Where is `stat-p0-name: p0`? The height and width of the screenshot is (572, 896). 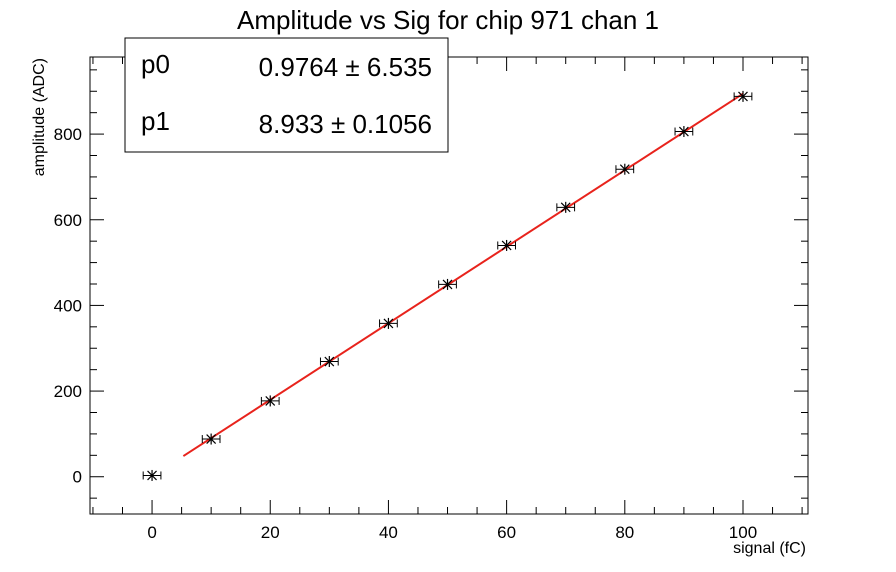
stat-p0-name: p0 is located at coordinates (155, 64).